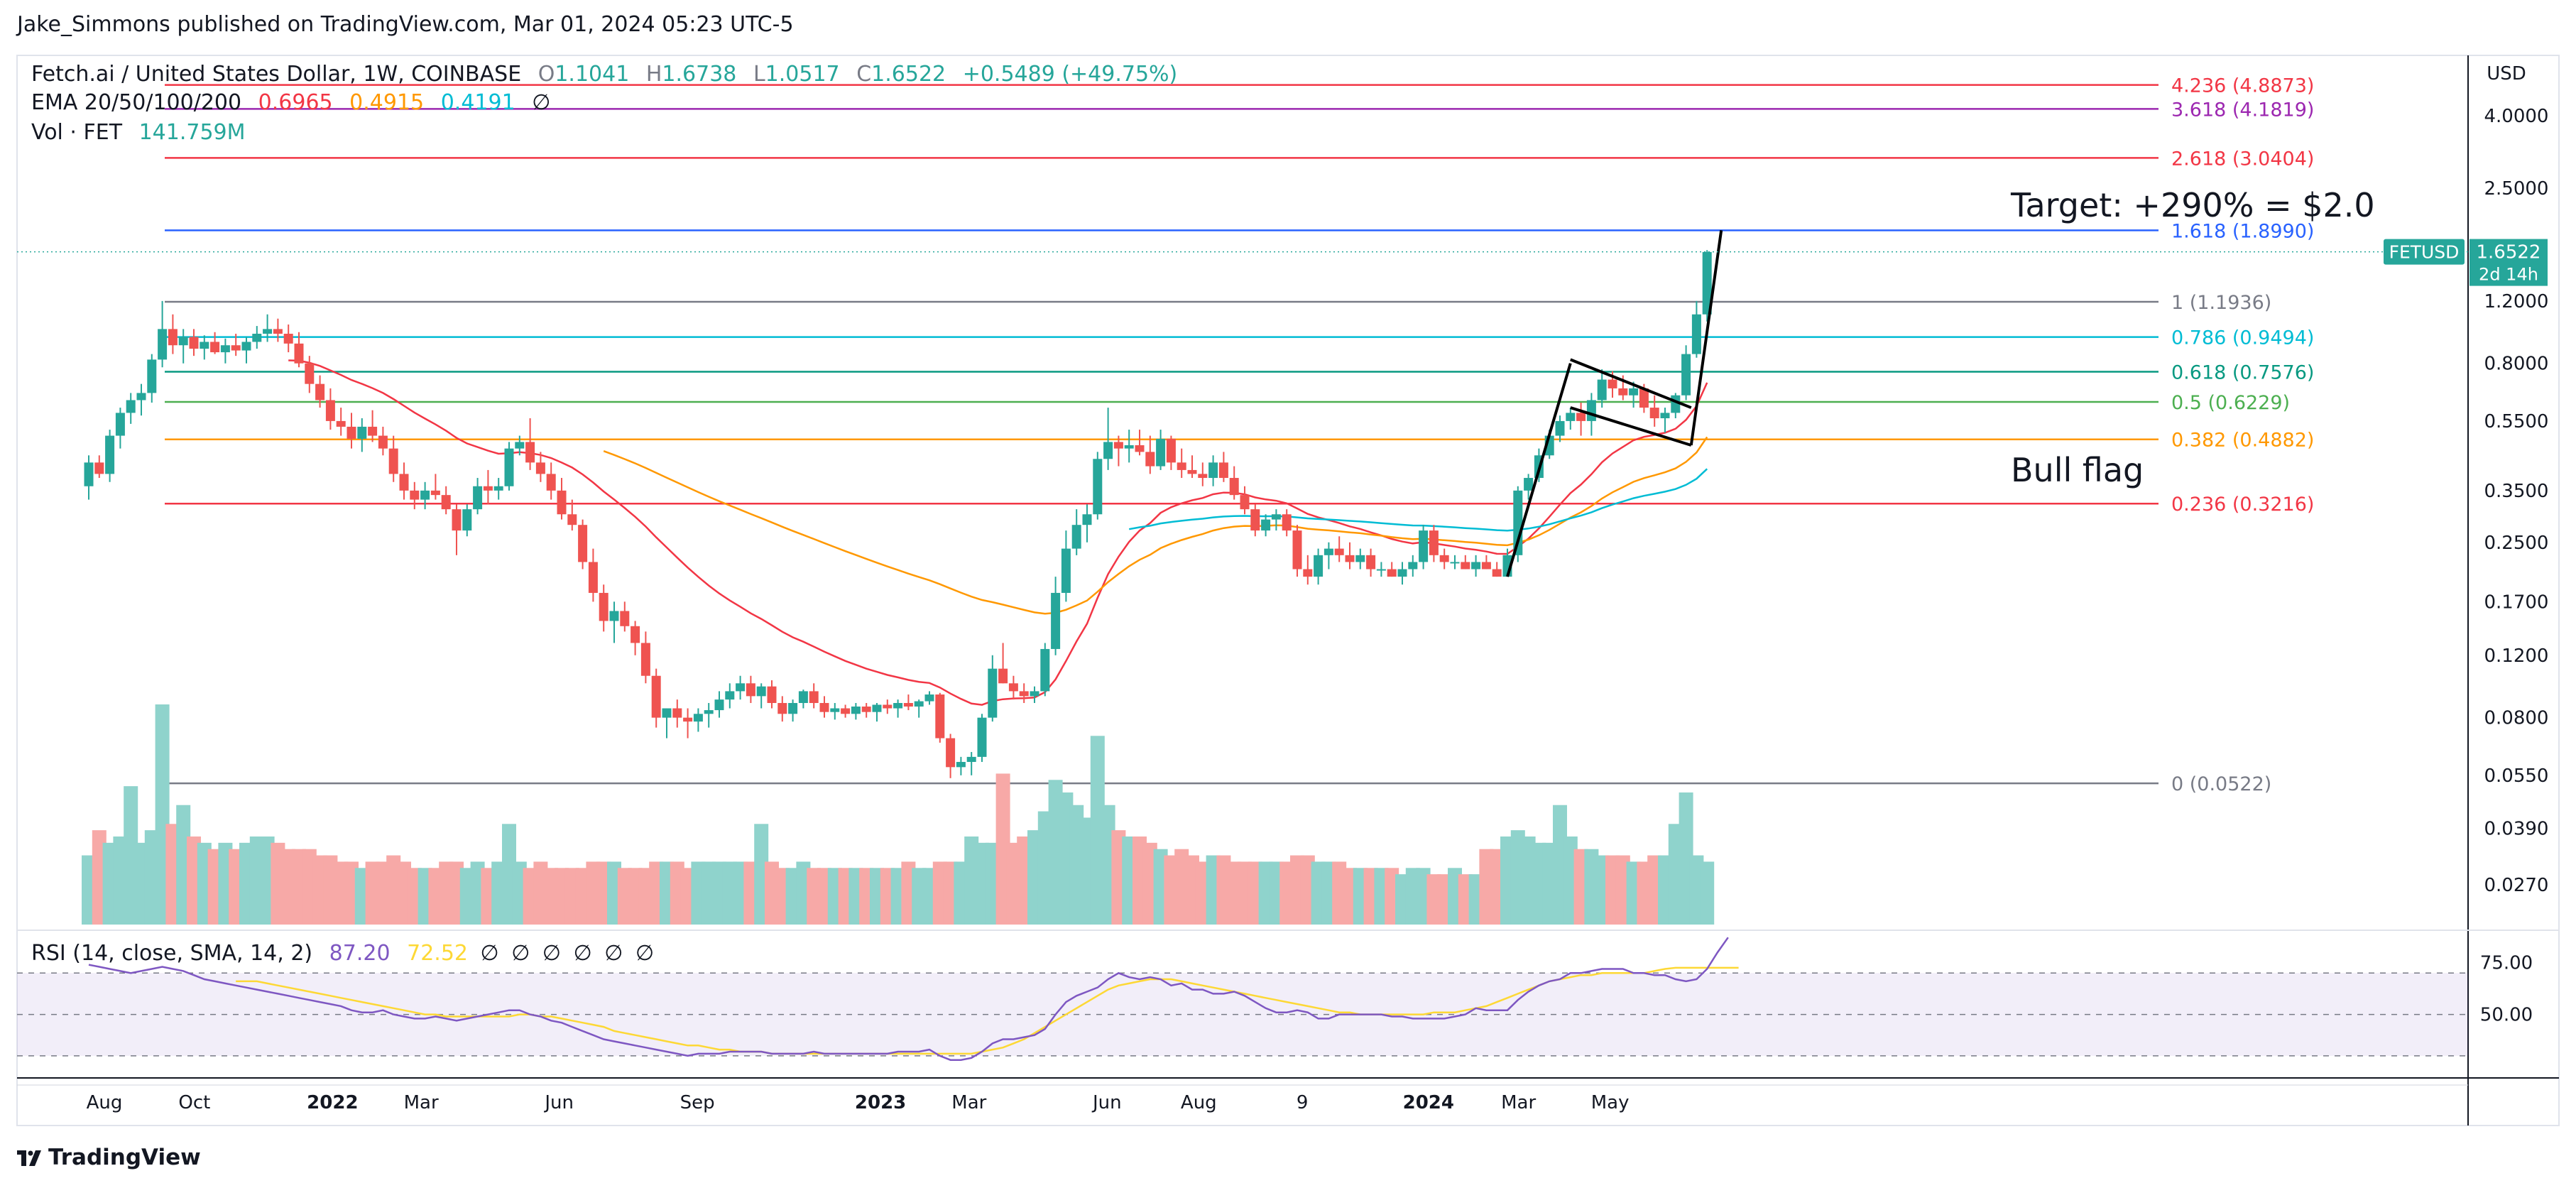  I want to click on target-projection-line, so click(1706, 338).